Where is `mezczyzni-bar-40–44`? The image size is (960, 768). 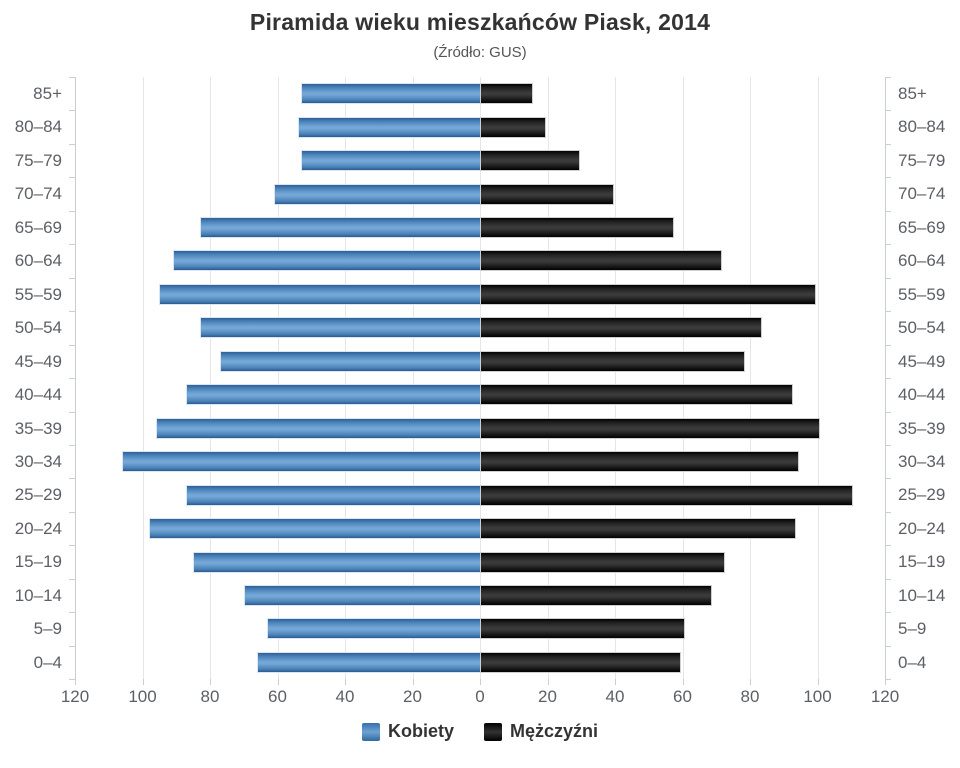 mezczyzni-bar-40–44 is located at coordinates (636, 395).